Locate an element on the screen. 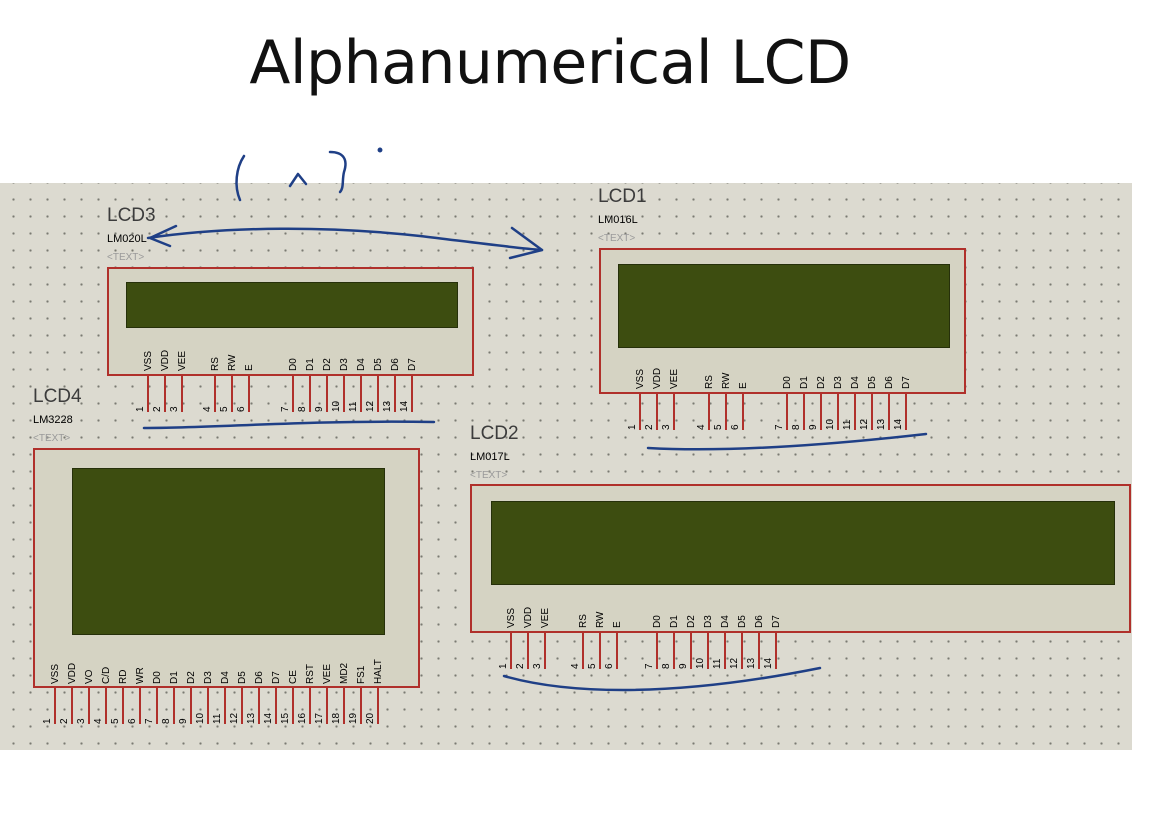  lcd3-pin-number: 10 is located at coordinates (336, 406).